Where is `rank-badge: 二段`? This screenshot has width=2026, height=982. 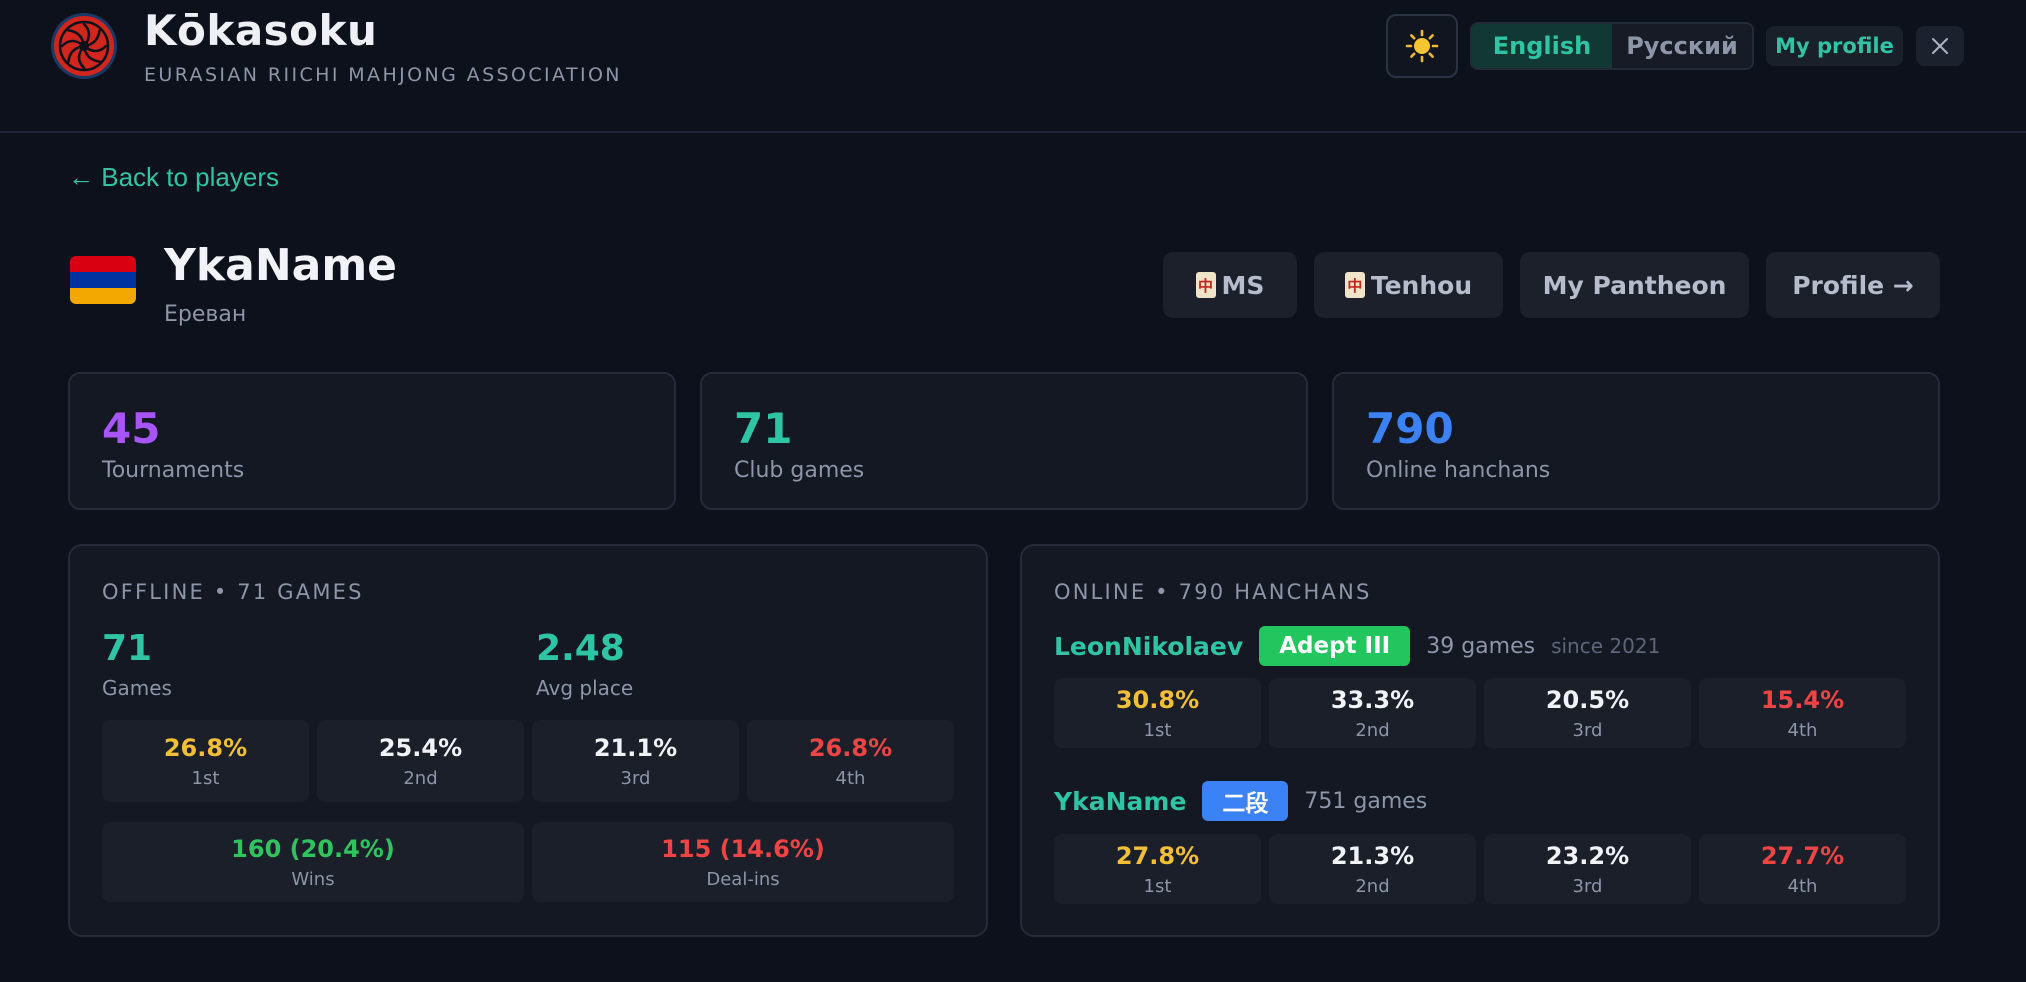
rank-badge: 二段 is located at coordinates (1245, 801).